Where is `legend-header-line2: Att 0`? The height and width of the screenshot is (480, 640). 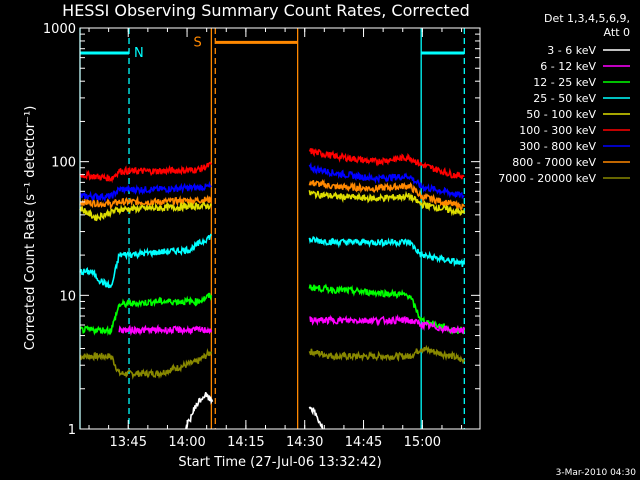 legend-header-line2: Att 0 is located at coordinates (617, 32).